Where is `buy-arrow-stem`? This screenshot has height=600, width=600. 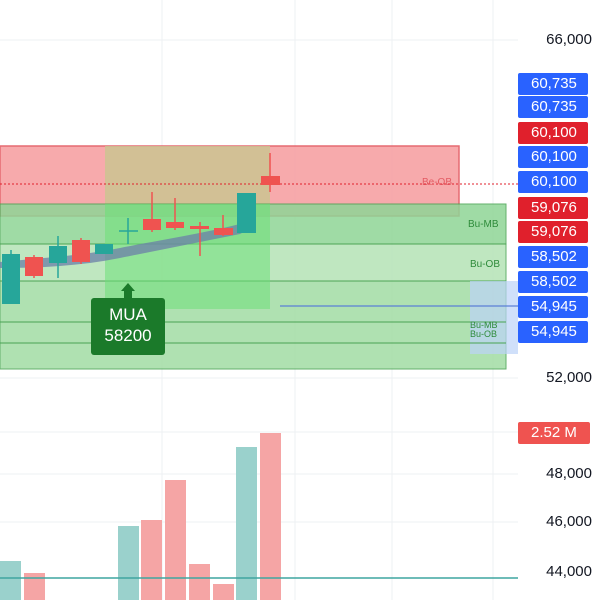
buy-arrow-stem is located at coordinates (128, 295).